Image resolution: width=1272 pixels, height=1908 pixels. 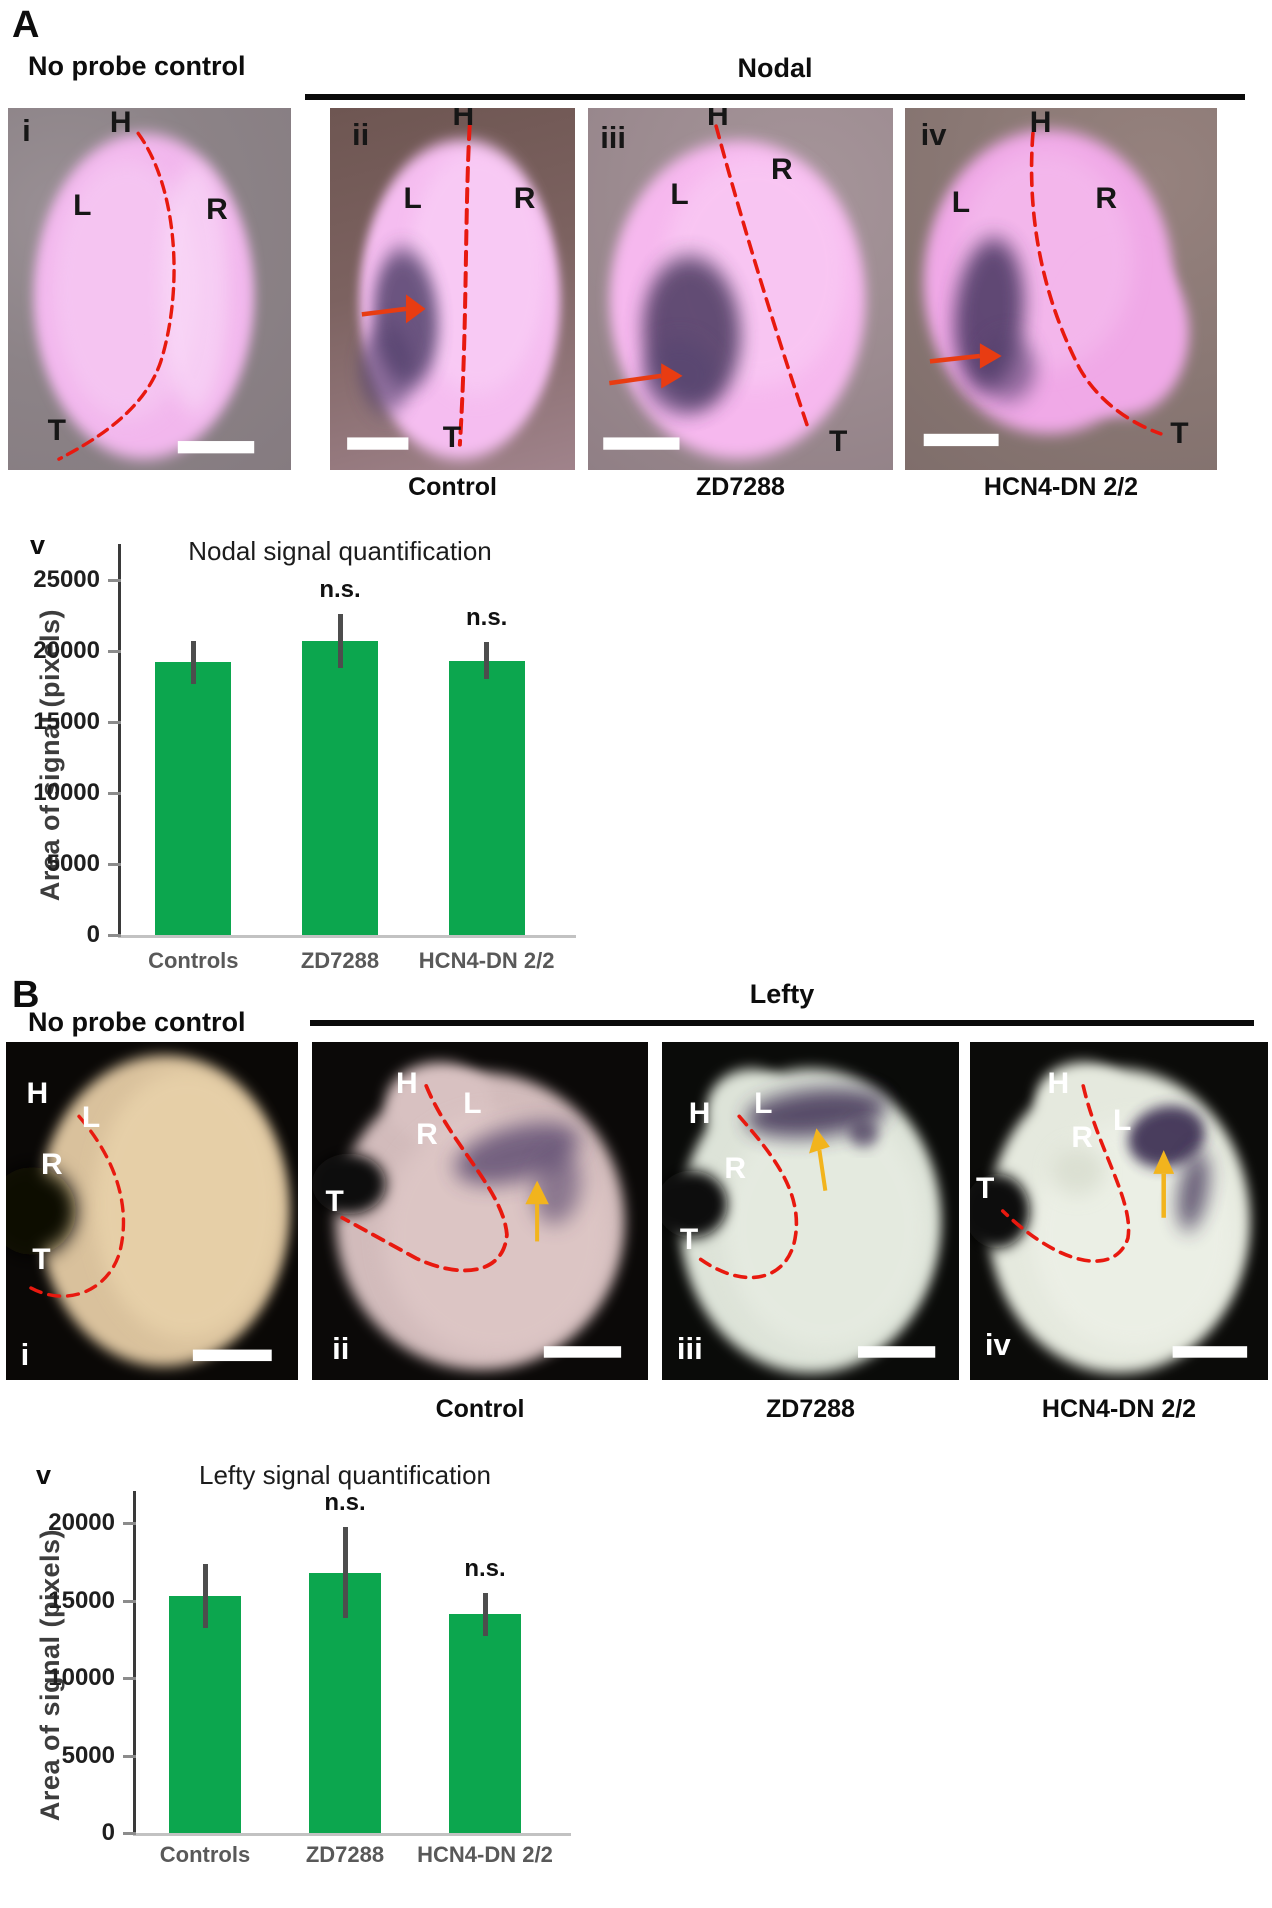 What do you see at coordinates (38, 545) in the screenshot?
I see `chart-roman-label: v` at bounding box center [38, 545].